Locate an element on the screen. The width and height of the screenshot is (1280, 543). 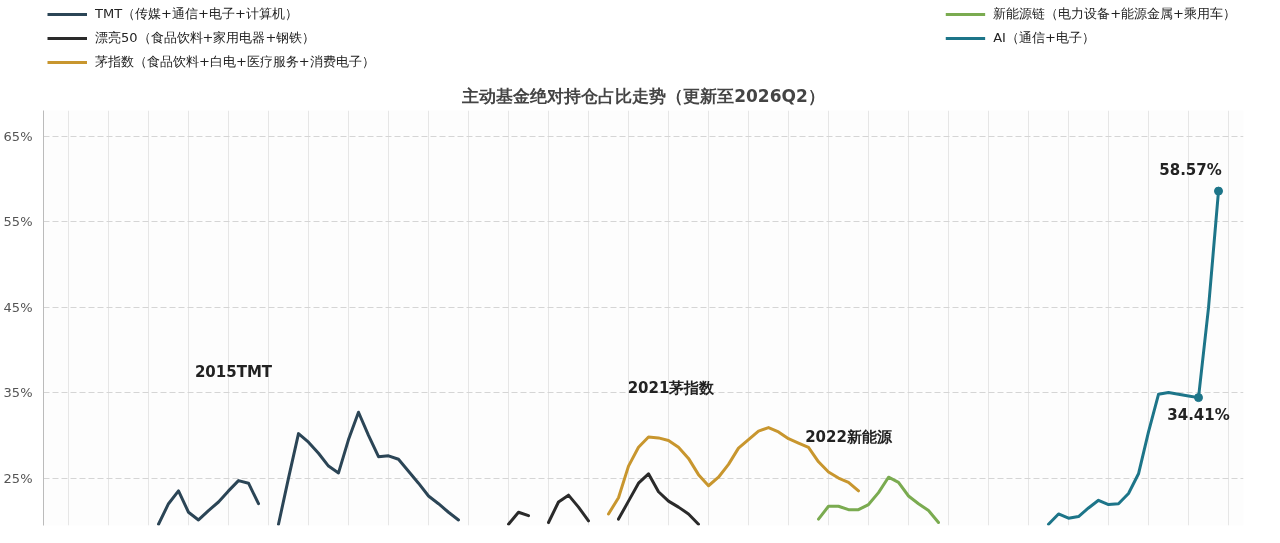
y-tick-label: 55% is located at coordinates (18, 222).